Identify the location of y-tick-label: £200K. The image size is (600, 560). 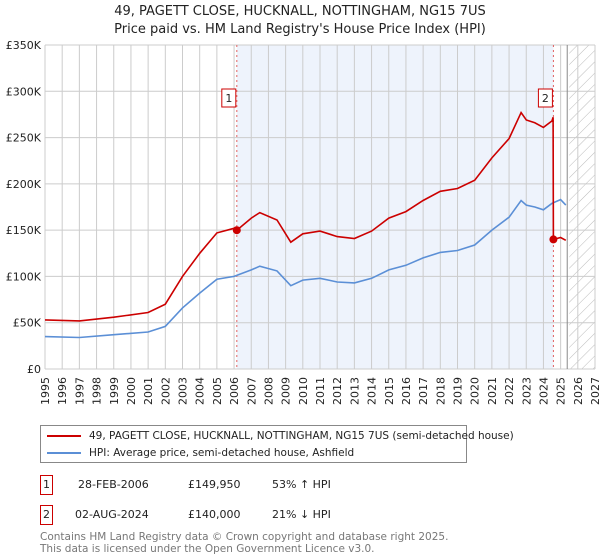
(24, 184).